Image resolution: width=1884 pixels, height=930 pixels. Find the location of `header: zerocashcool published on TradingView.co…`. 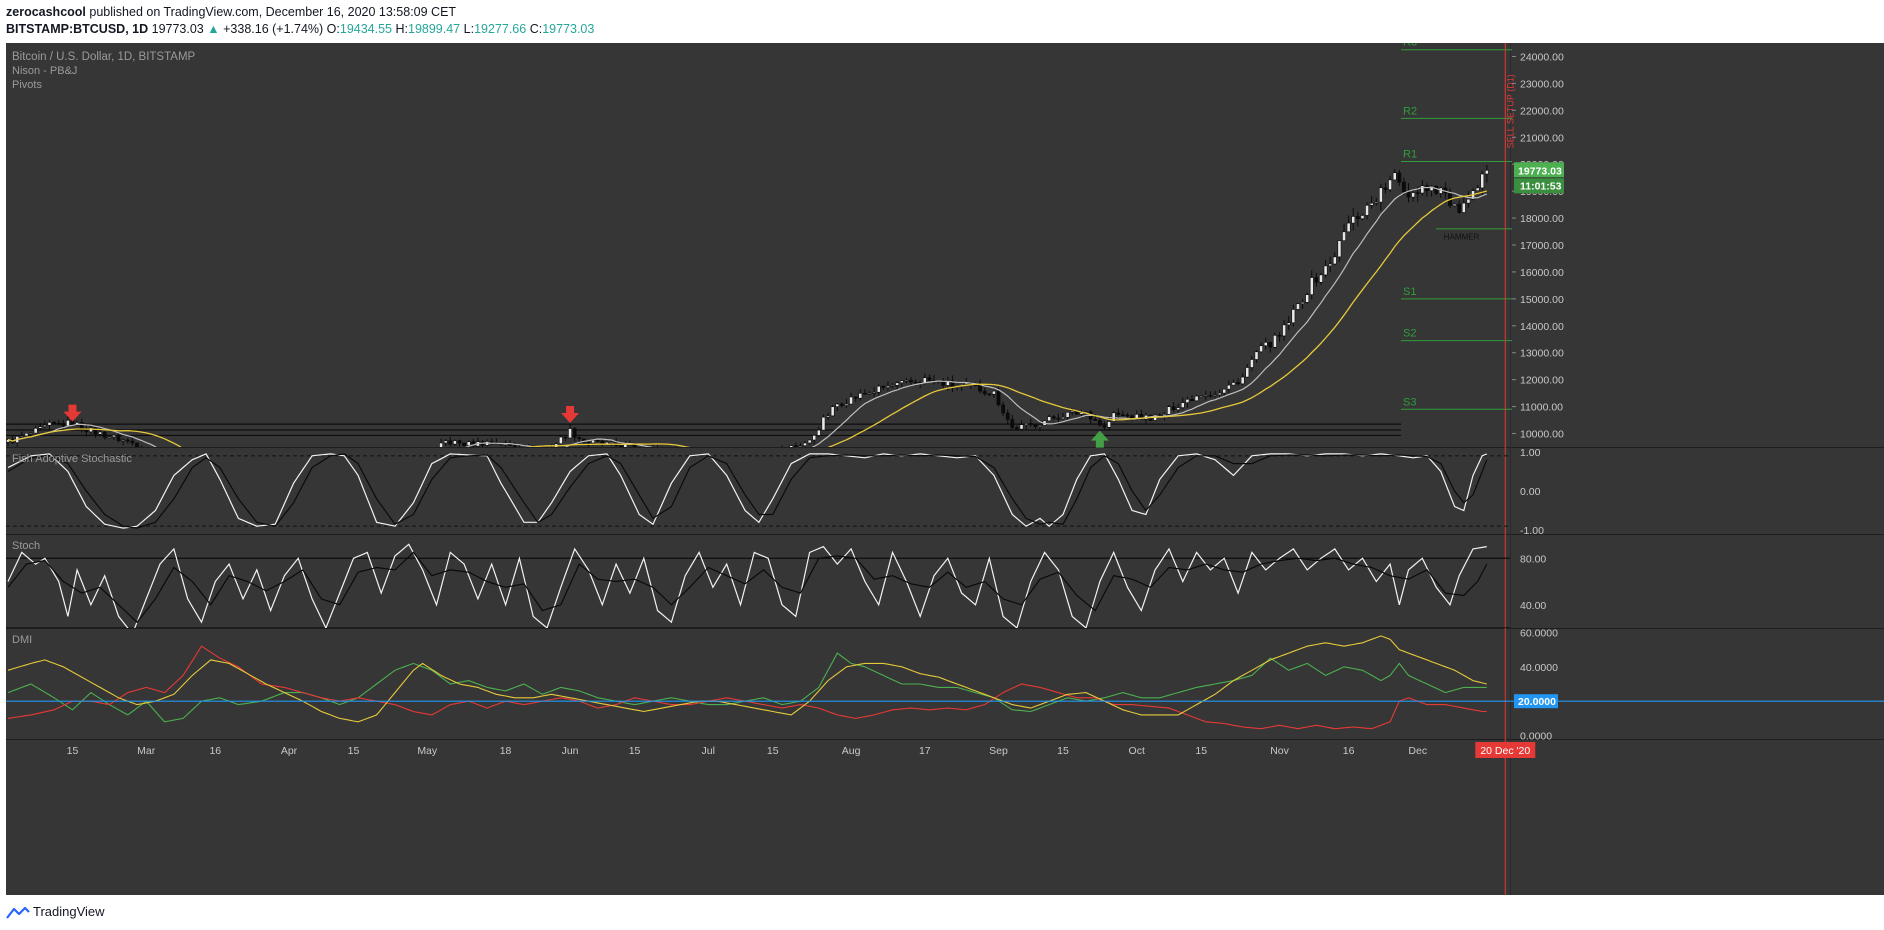

header: zerocashcool published on TradingView.co… is located at coordinates (942, 21).